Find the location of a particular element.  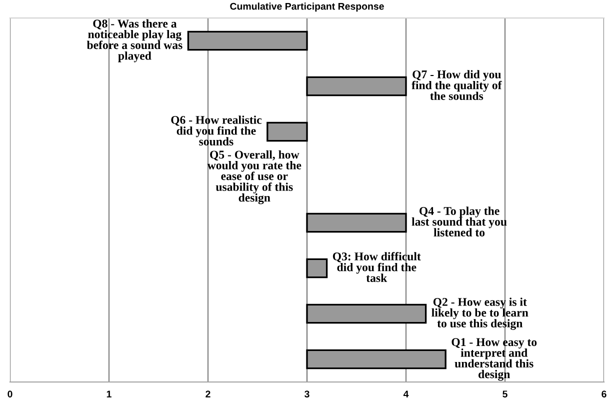

y-tick-label: Q3: How difficult did you find the task is located at coordinates (376, 267).